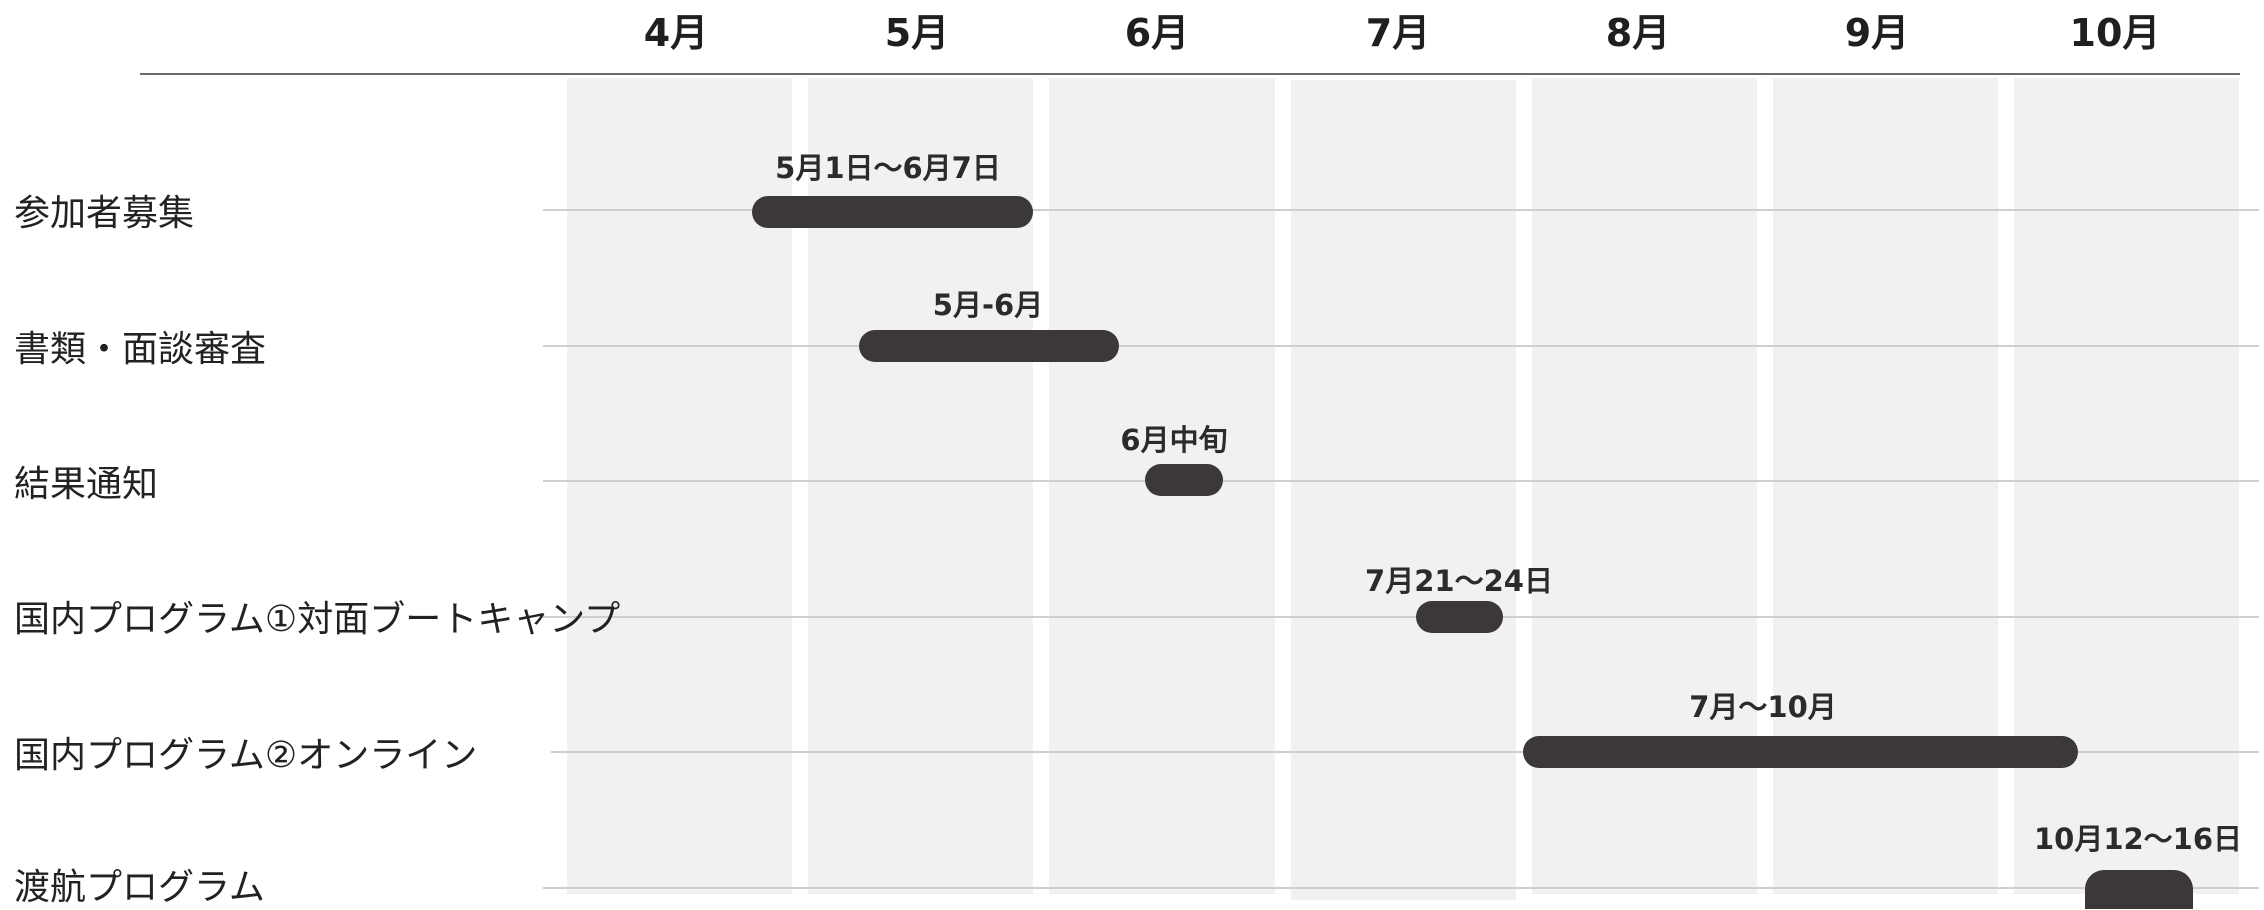 This screenshot has width=2264, height=910. Describe the element at coordinates (917, 33) in the screenshot. I see `month-label: 5月` at that location.